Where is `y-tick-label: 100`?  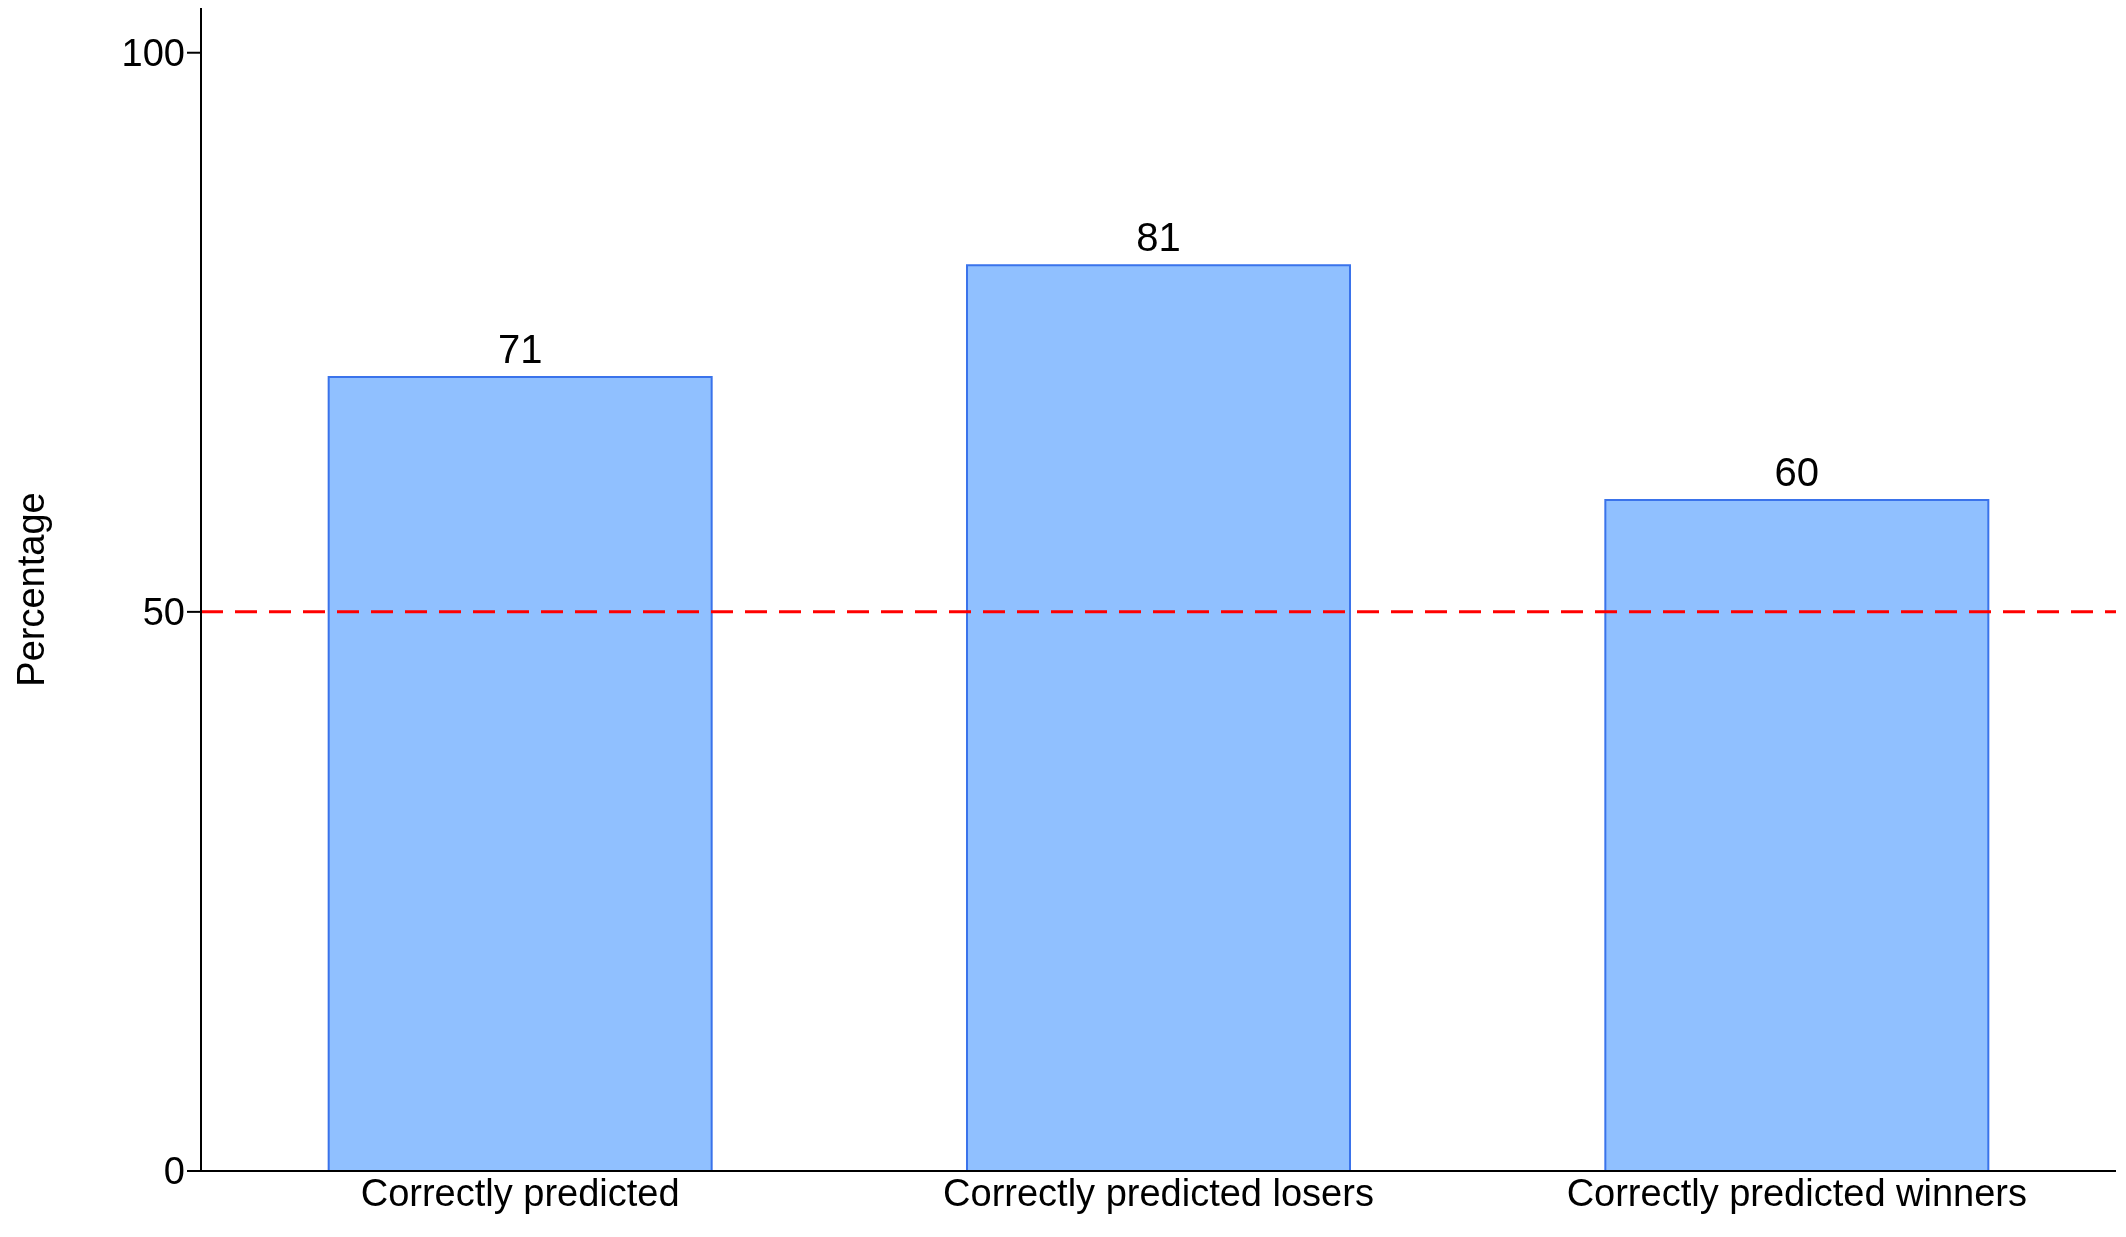 y-tick-label: 100 is located at coordinates (153, 53).